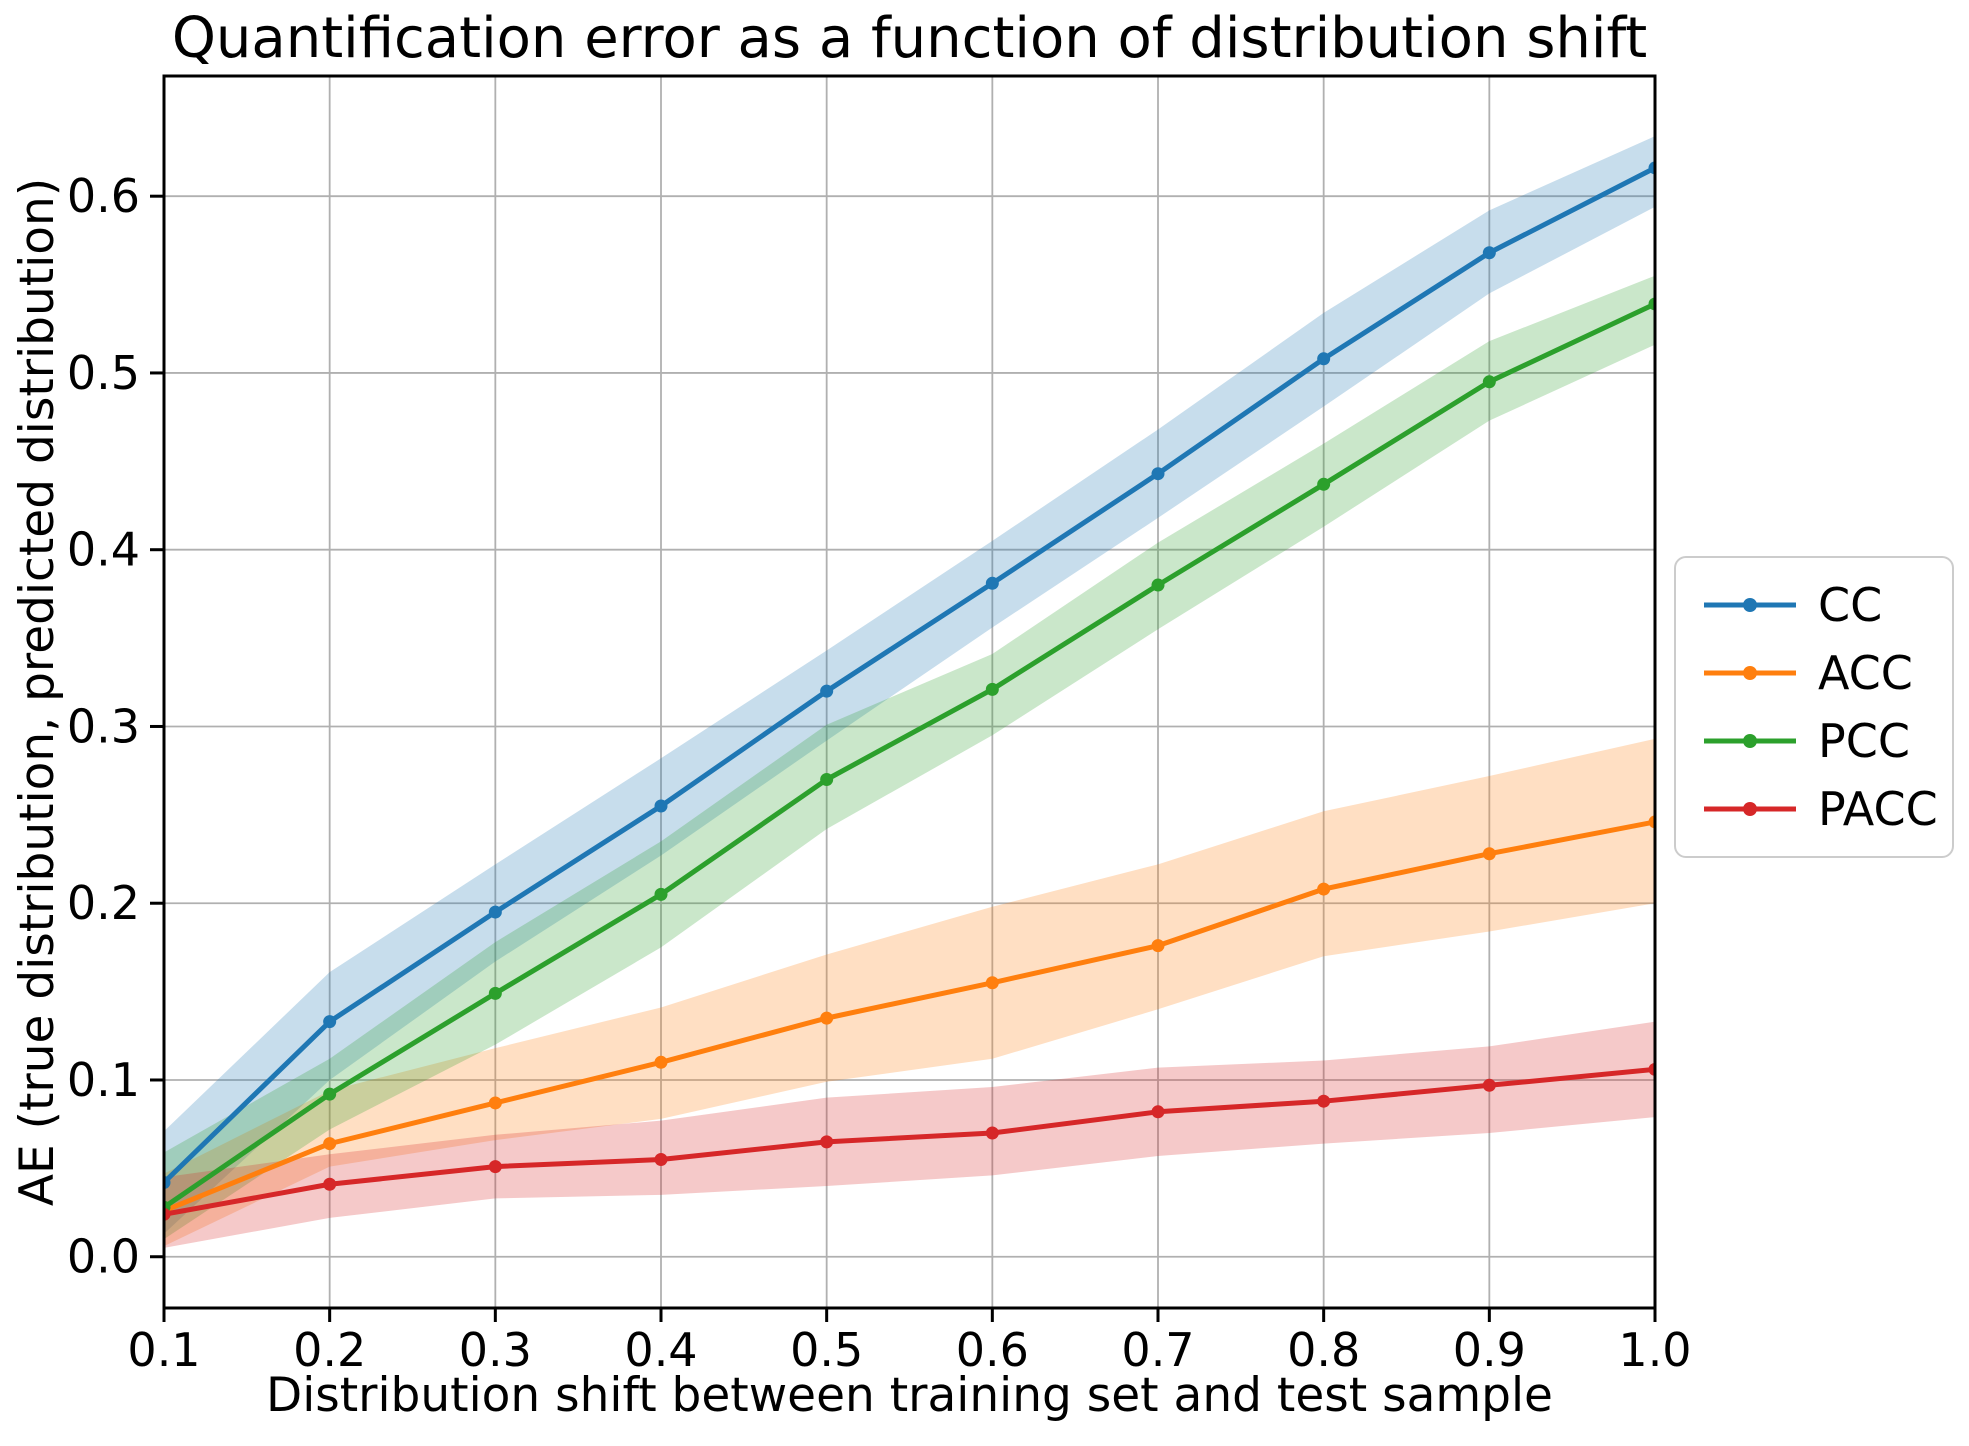 This screenshot has height=1446, width=1969. What do you see at coordinates (1850, 605) in the screenshot?
I see `legend-label-CC: CC` at bounding box center [1850, 605].